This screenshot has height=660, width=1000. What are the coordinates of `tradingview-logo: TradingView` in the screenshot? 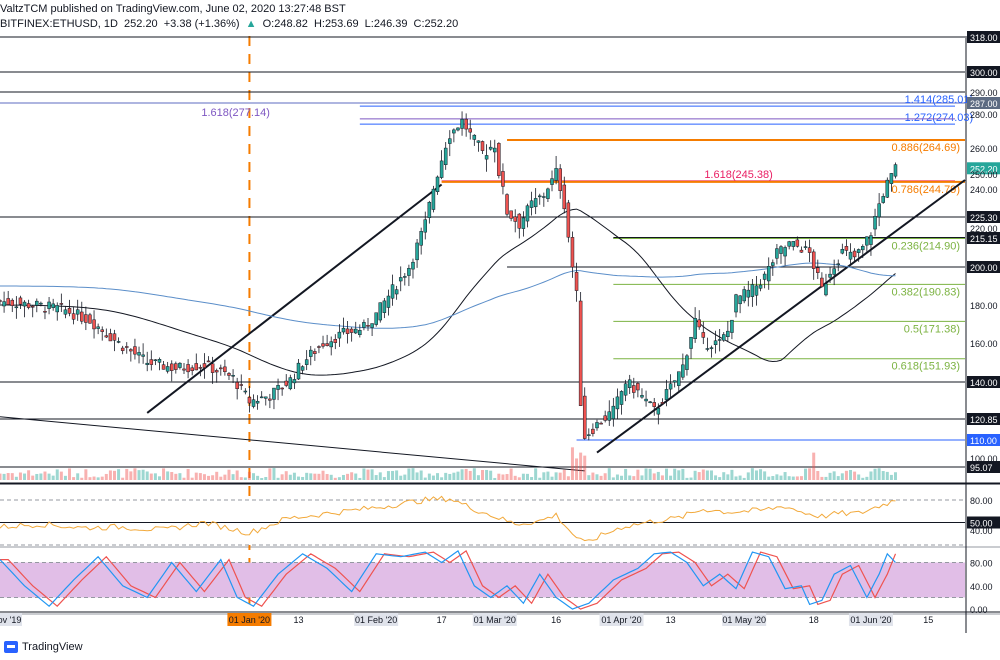 It's located at (43, 647).